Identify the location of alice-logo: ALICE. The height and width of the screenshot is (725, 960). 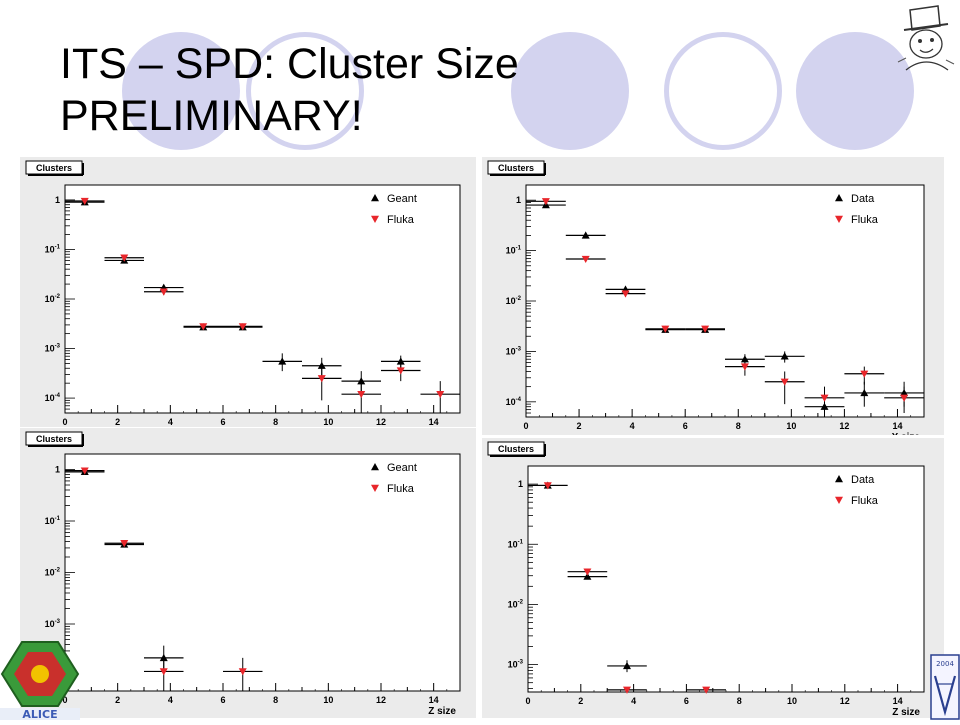
(40, 678).